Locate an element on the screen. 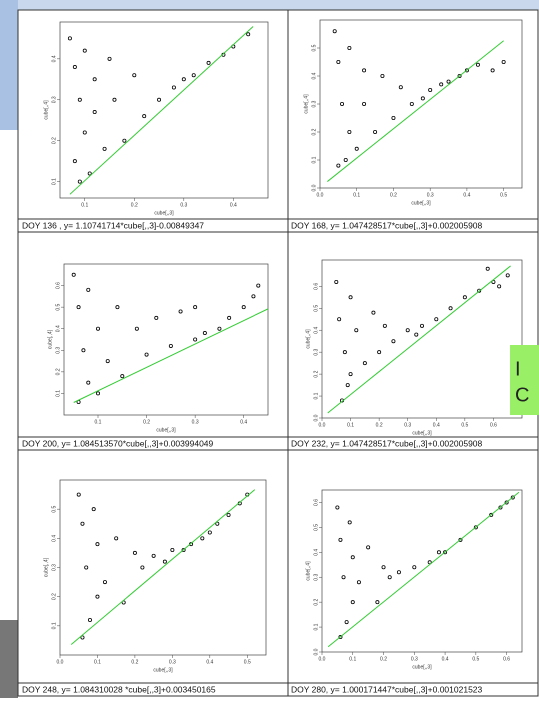 This screenshot has height=703, width=539. side-text: I is located at coordinates (518, 369).